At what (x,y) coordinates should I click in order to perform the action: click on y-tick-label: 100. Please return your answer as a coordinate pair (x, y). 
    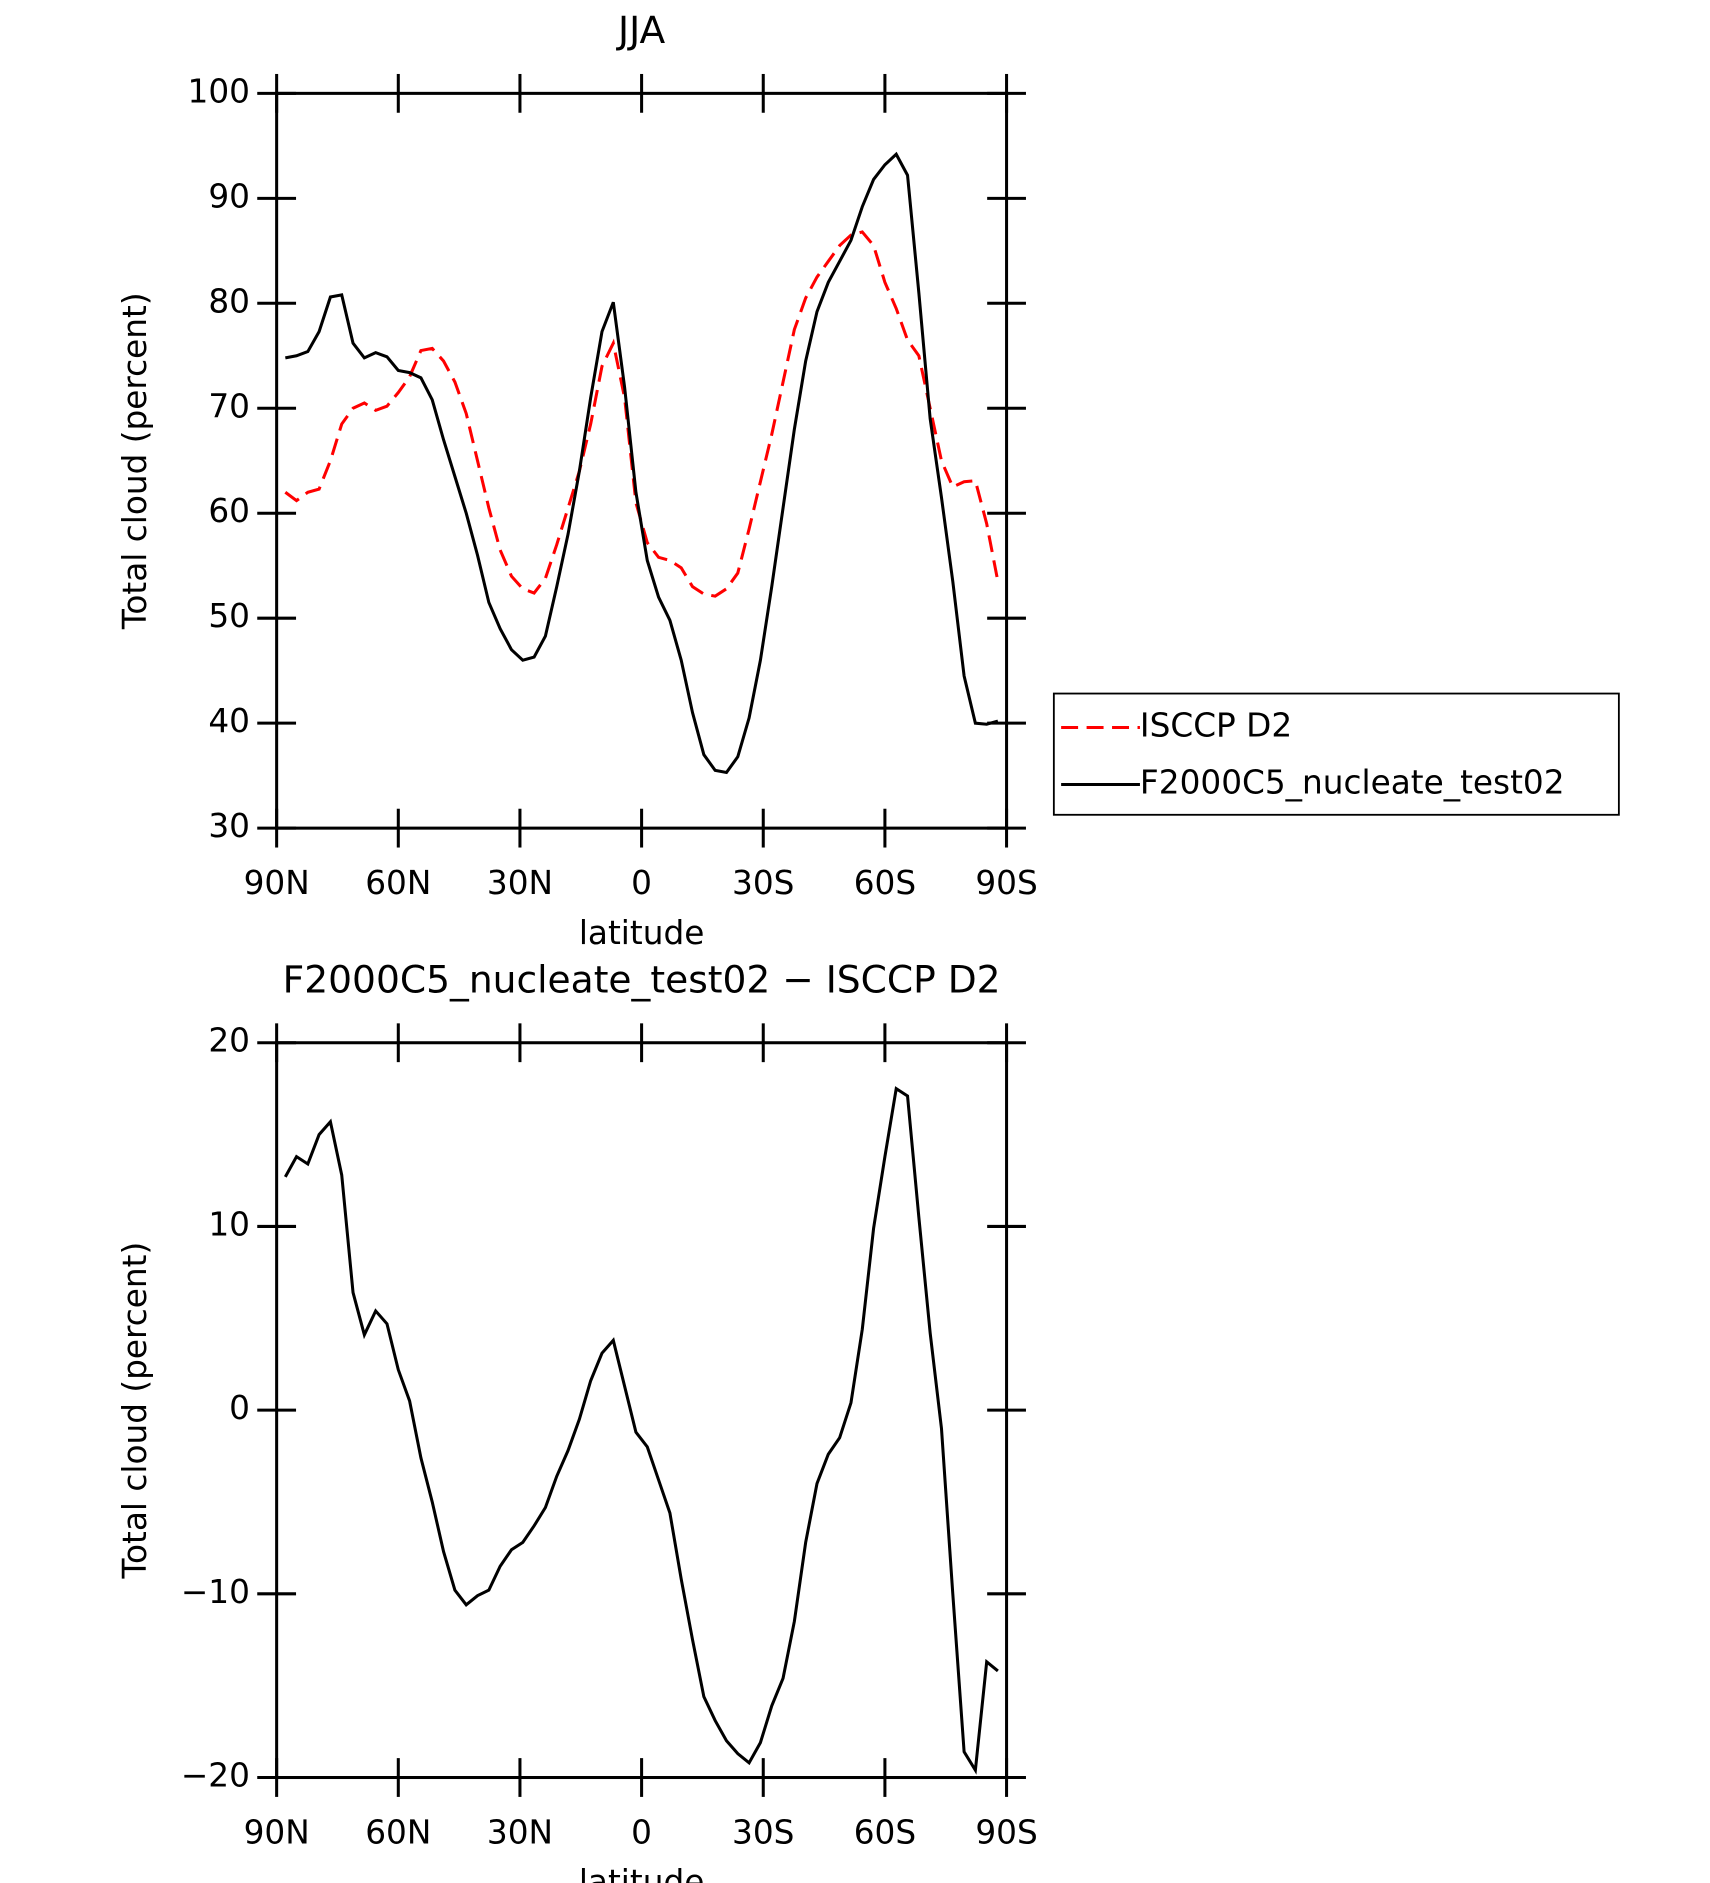
    Looking at the image, I should click on (219, 91).